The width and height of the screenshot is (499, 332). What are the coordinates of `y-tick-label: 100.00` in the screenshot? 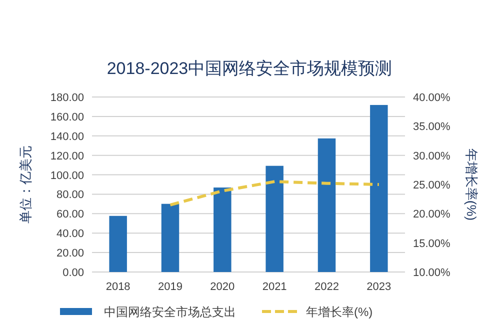 It's located at (67, 176).